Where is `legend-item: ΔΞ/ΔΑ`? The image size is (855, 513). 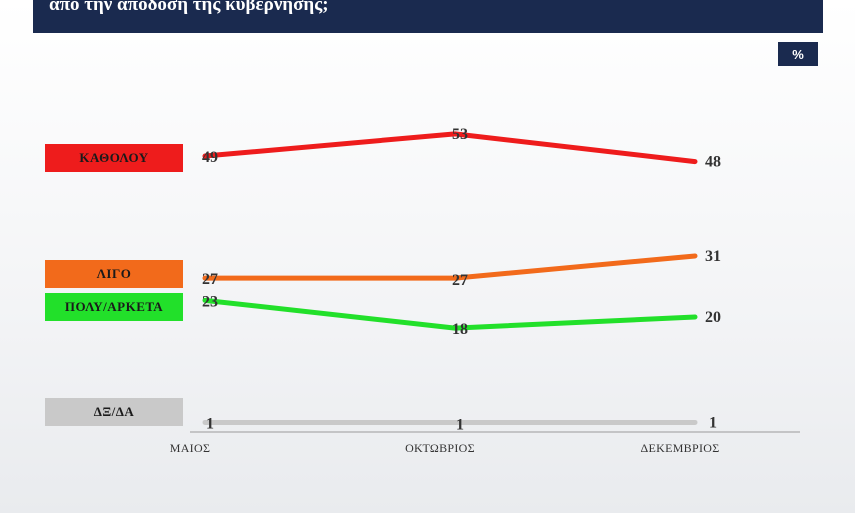 legend-item: ΔΞ/ΔΑ is located at coordinates (114, 412).